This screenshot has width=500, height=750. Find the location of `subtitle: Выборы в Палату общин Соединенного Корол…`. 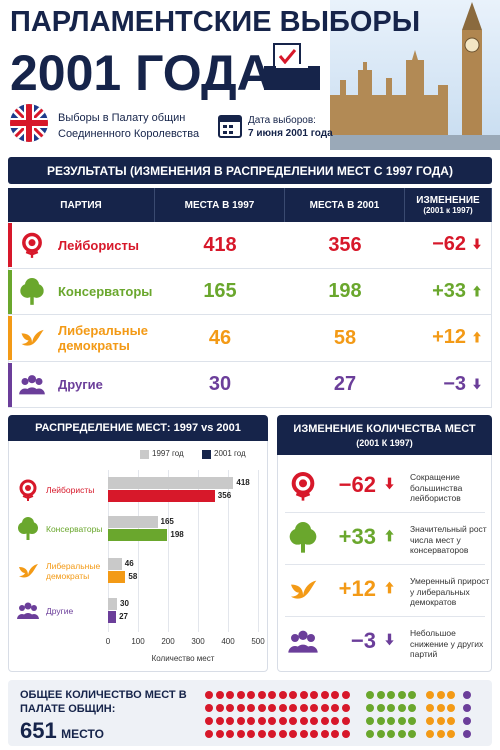

subtitle: Выборы в Палату общин Соединенного Корол… is located at coordinates (128, 126).